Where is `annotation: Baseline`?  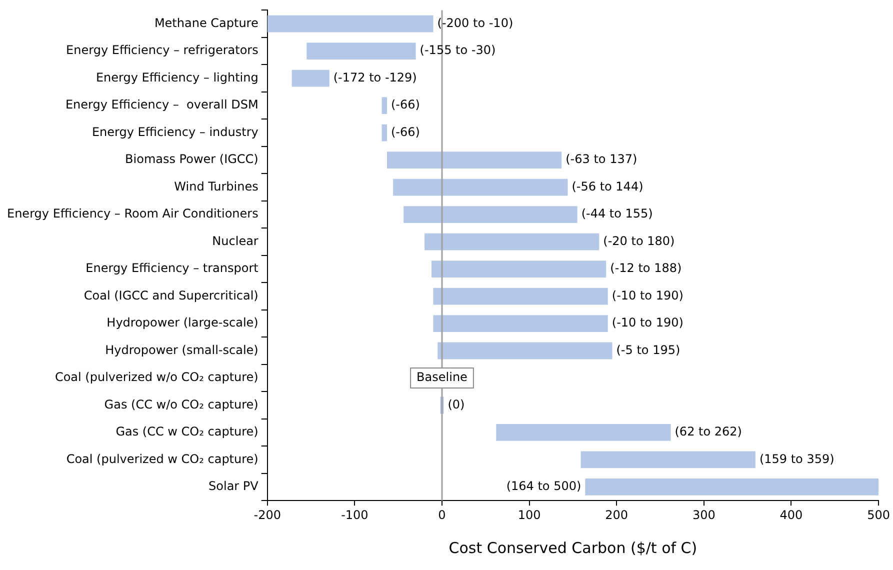
annotation: Baseline is located at coordinates (442, 377).